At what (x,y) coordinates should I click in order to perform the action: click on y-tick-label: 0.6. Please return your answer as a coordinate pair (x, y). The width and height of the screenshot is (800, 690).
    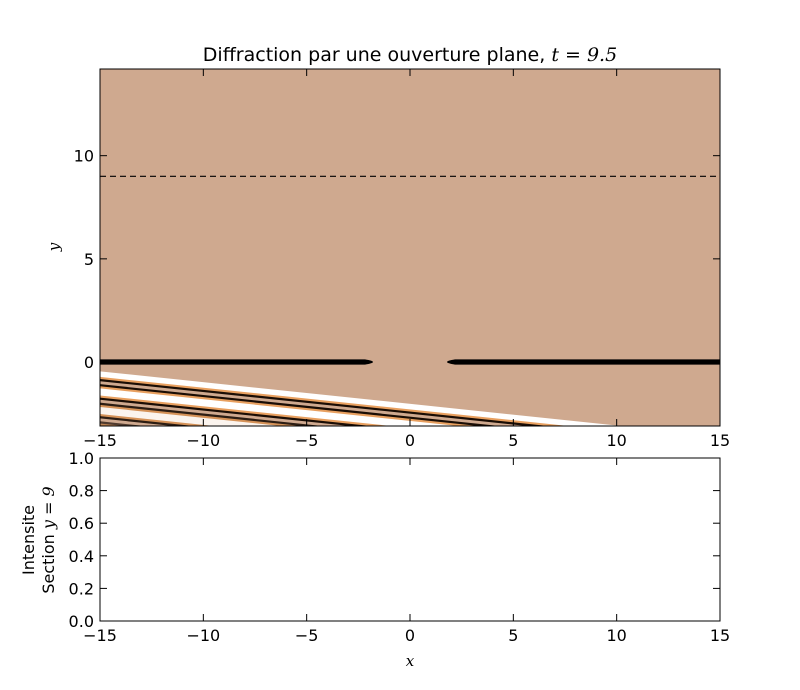
    Looking at the image, I should click on (81, 523).